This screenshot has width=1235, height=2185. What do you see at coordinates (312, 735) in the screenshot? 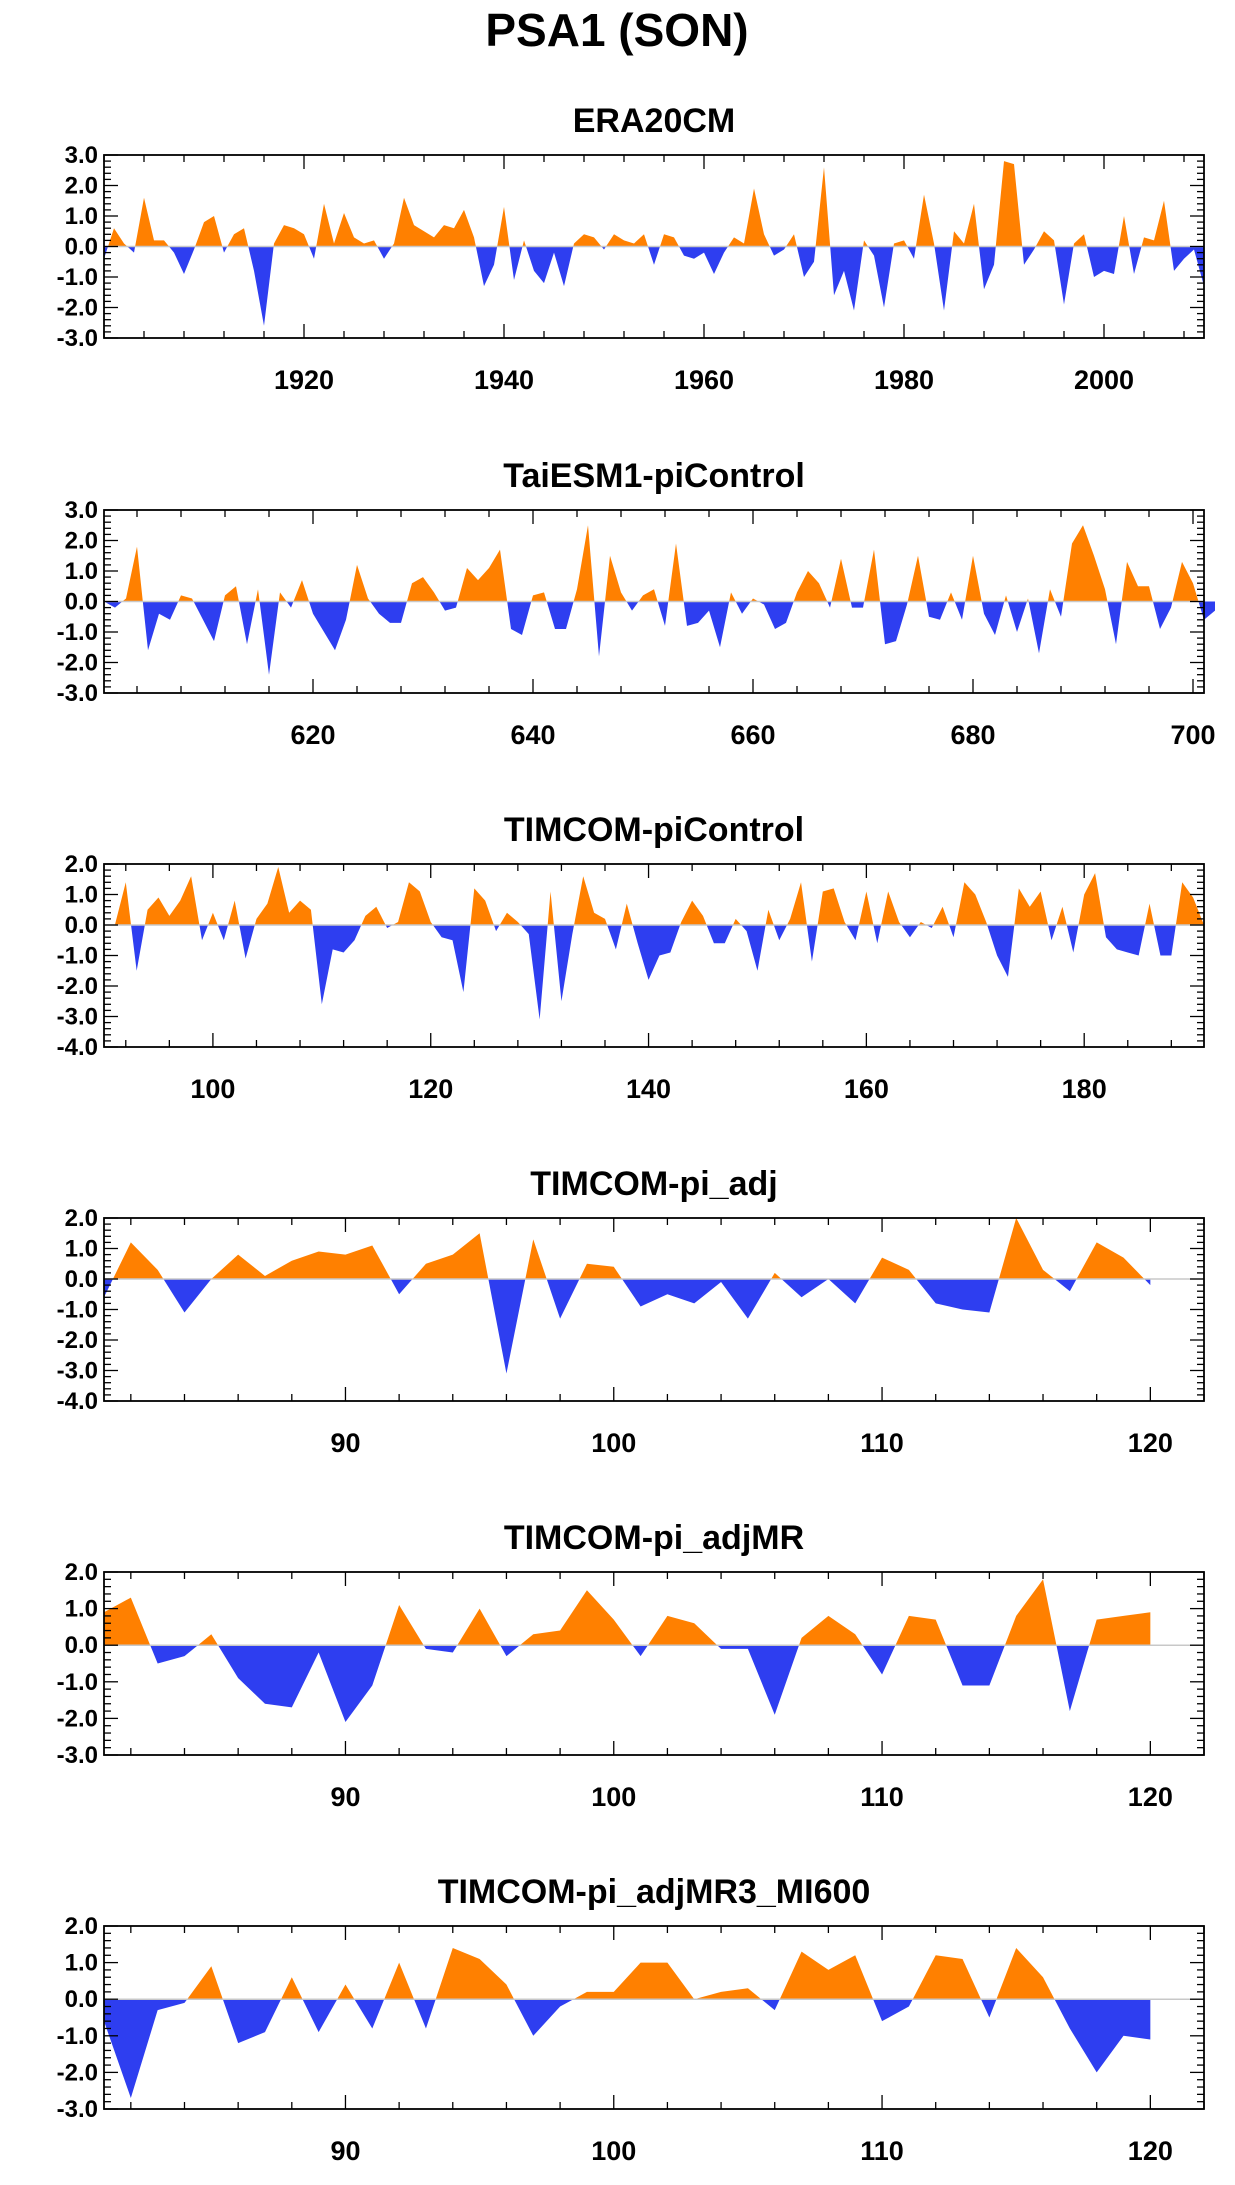
I see `xtick-label: 620` at bounding box center [312, 735].